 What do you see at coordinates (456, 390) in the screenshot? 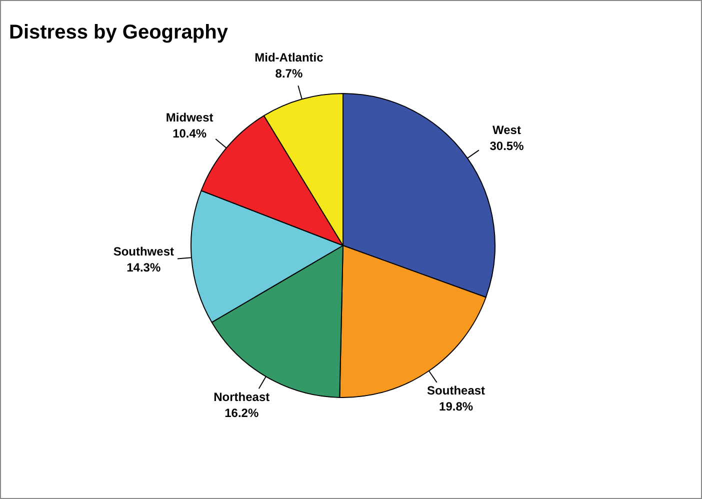
I see `slice-label: Southeast` at bounding box center [456, 390].